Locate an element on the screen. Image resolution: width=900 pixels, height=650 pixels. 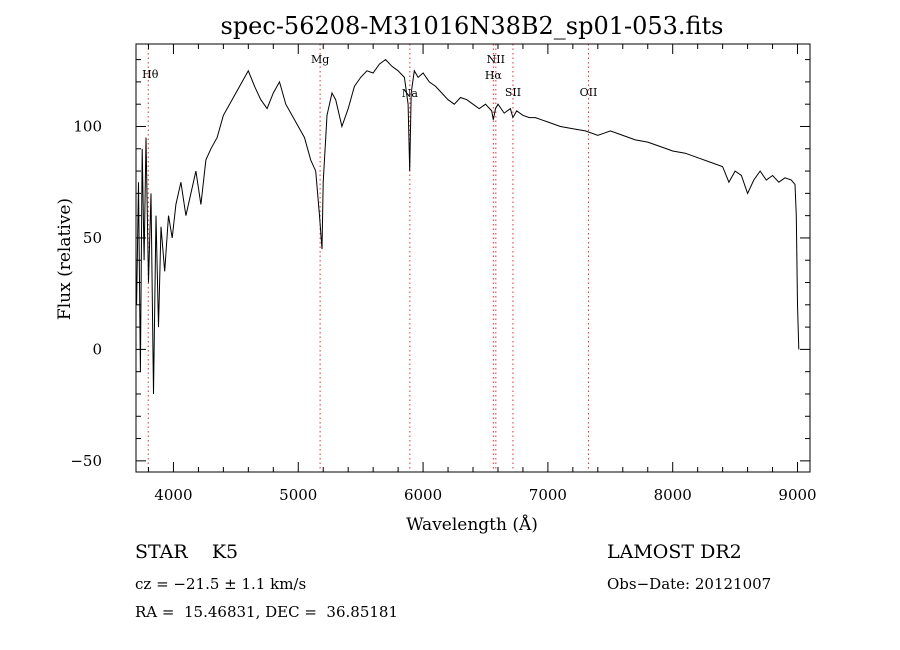
object-class-value: STAR is located at coordinates (161, 552).